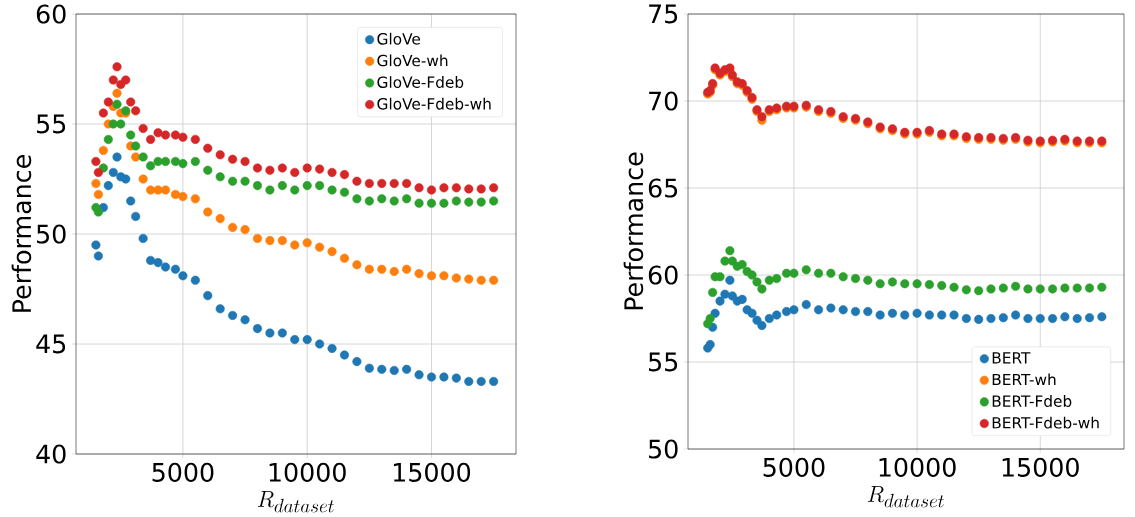 The height and width of the screenshot is (517, 1135). What do you see at coordinates (51, 454) in the screenshot?
I see `y-tick-label: 40` at bounding box center [51, 454].